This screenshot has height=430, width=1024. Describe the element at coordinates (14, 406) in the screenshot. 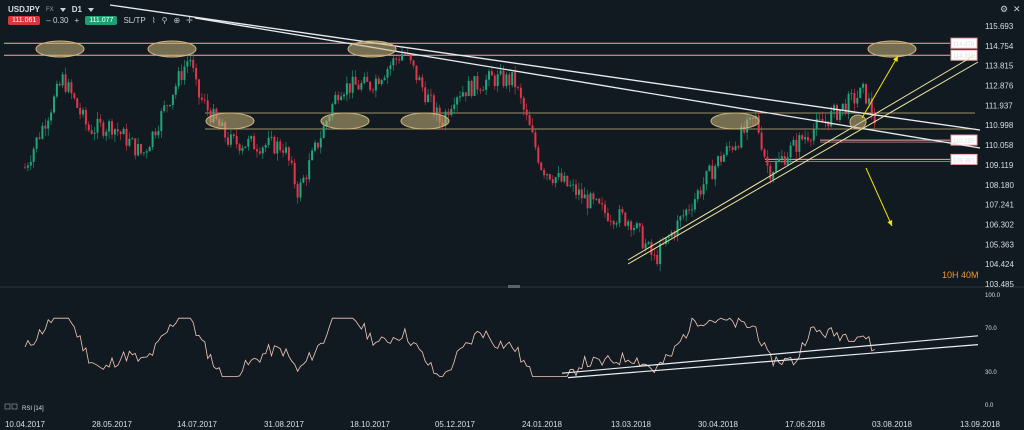

I see `rsi-collapse-icon` at that location.